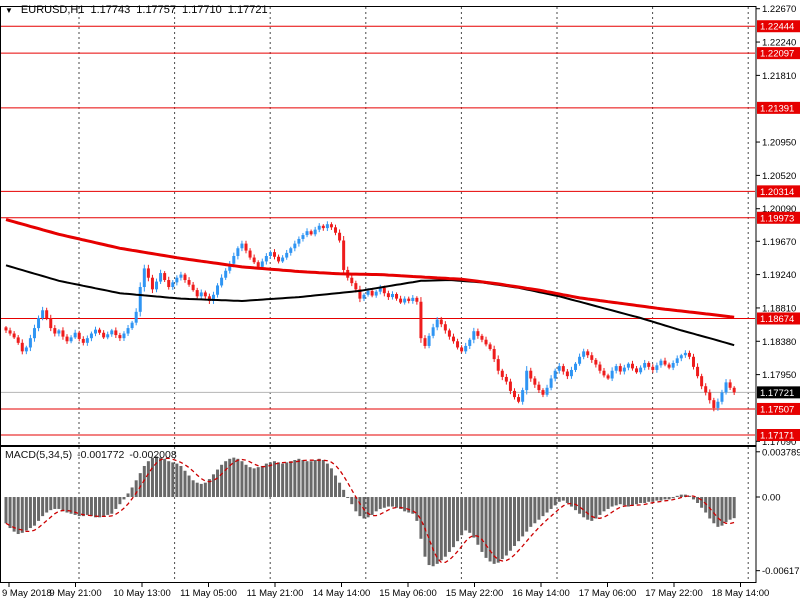 This screenshot has width=800, height=600. Describe the element at coordinates (247, 10) in the screenshot. I see `ohlc-close-value: 1.17721` at that location.